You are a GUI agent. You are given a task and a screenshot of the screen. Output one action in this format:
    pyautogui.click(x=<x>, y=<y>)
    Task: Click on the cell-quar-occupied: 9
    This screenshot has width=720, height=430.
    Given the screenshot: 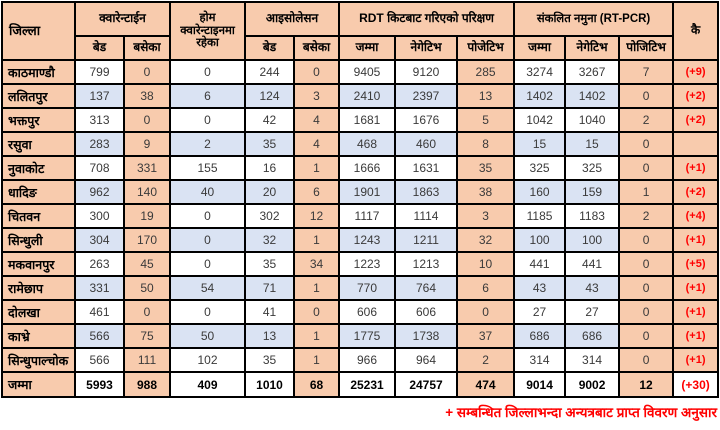 What is the action you would take?
    pyautogui.click(x=147, y=144)
    